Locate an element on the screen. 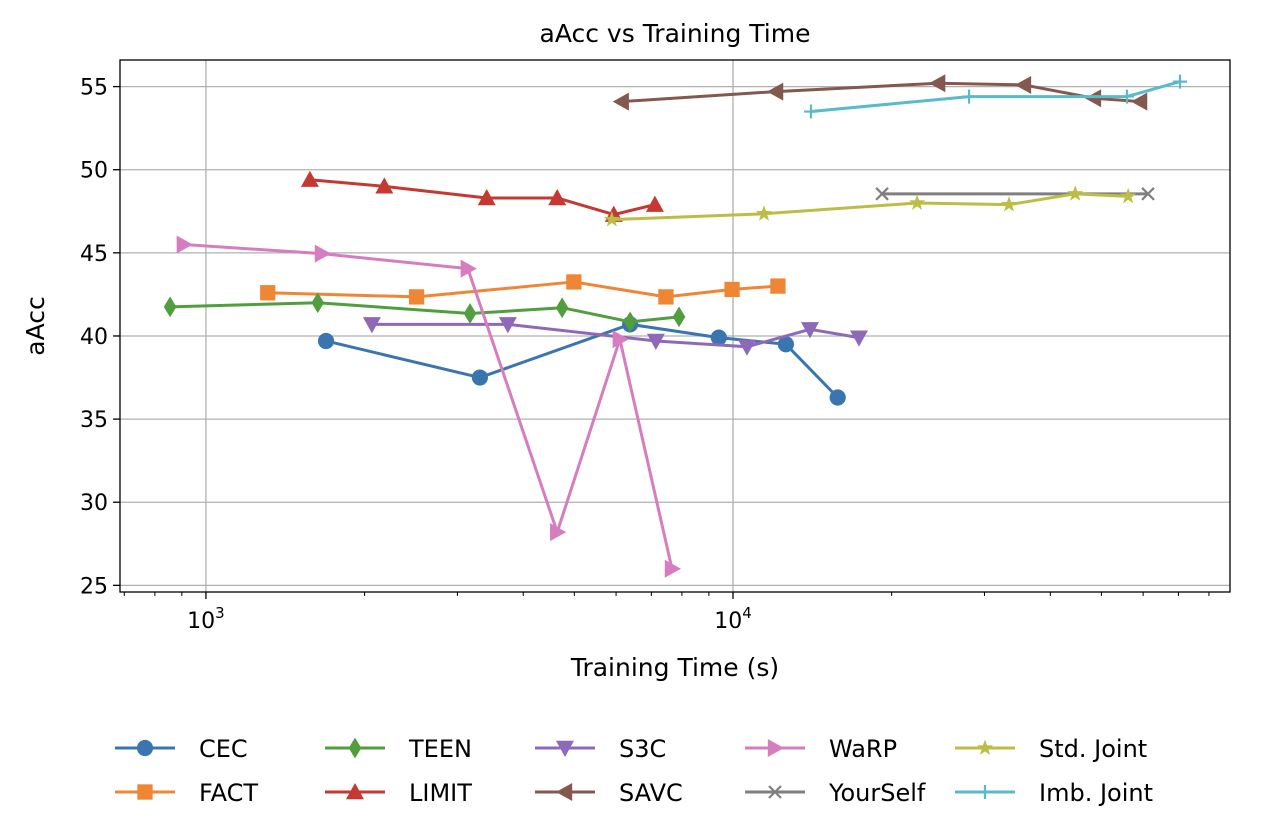  y-tick-label: 55 is located at coordinates (94, 88).